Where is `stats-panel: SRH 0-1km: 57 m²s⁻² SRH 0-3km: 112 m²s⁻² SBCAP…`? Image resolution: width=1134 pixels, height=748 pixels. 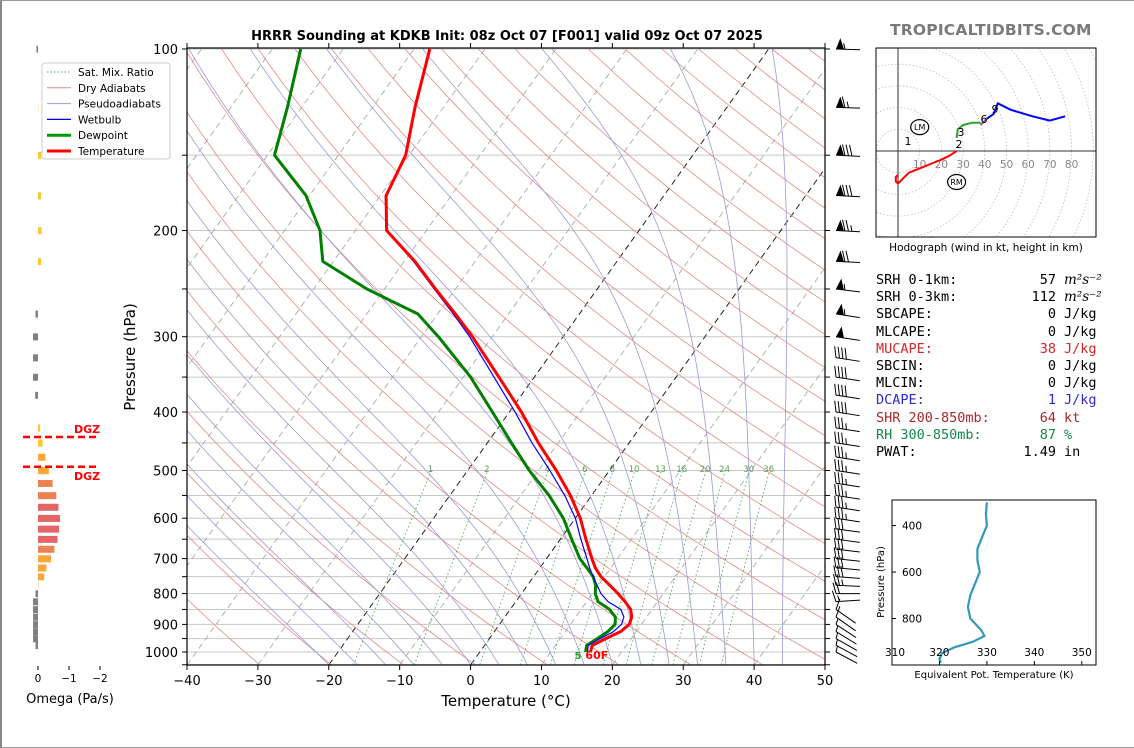 stats-panel: SRH 0-1km: 57 m²s⁻² SRH 0-3km: 112 m²s⁻² SBCAP… is located at coordinates (989, 366).